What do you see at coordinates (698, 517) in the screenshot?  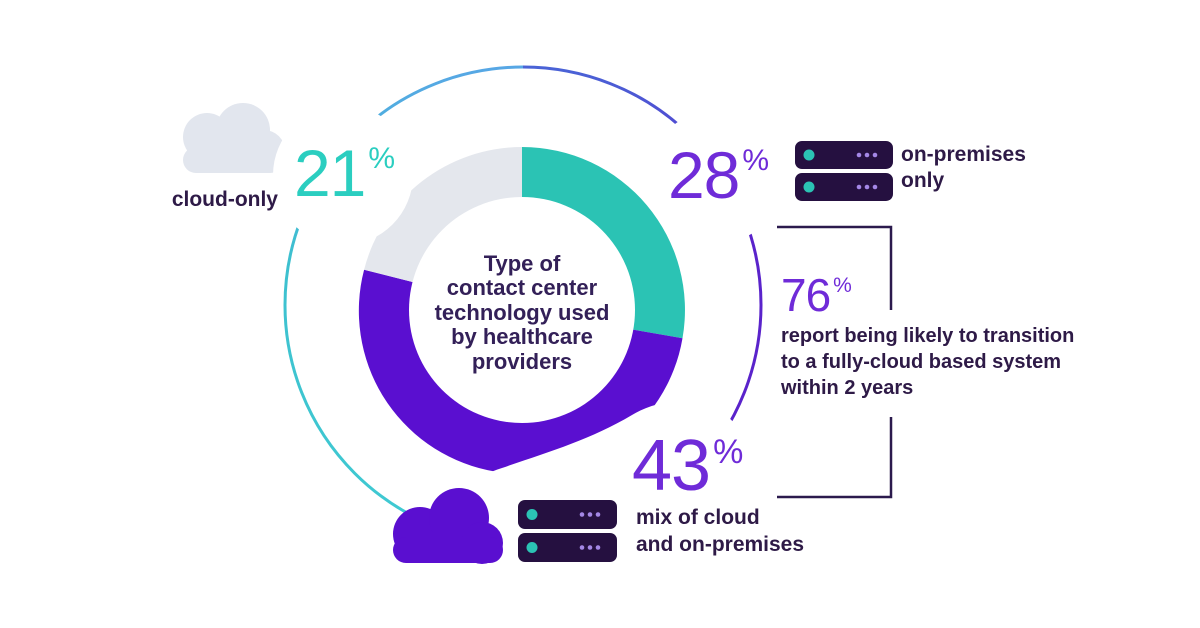 I see `label-mix-line1: mix of cloud` at bounding box center [698, 517].